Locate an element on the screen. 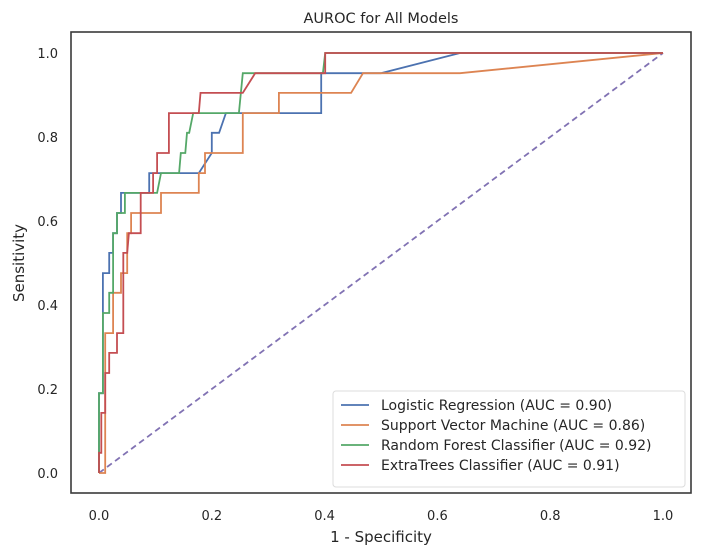  y-axis-label: Sensitivity is located at coordinates (19, 263).